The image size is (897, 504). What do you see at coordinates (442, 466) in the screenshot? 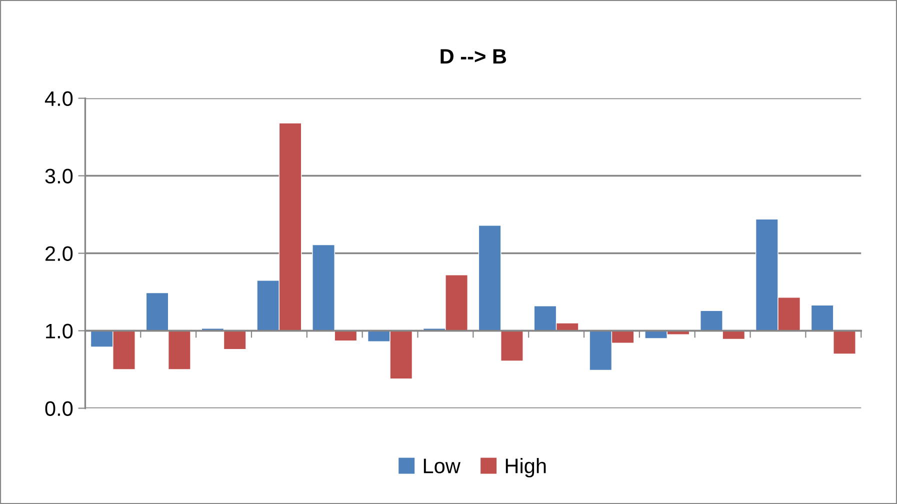
I see `legend-label: Low` at bounding box center [442, 466].